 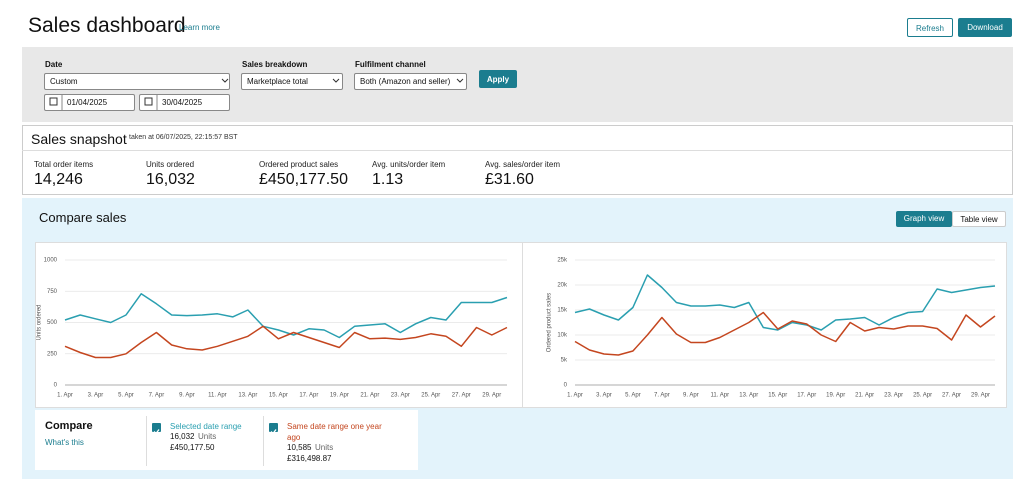 I want to click on legend-sales: £450,177.50, so click(x=192, y=447).